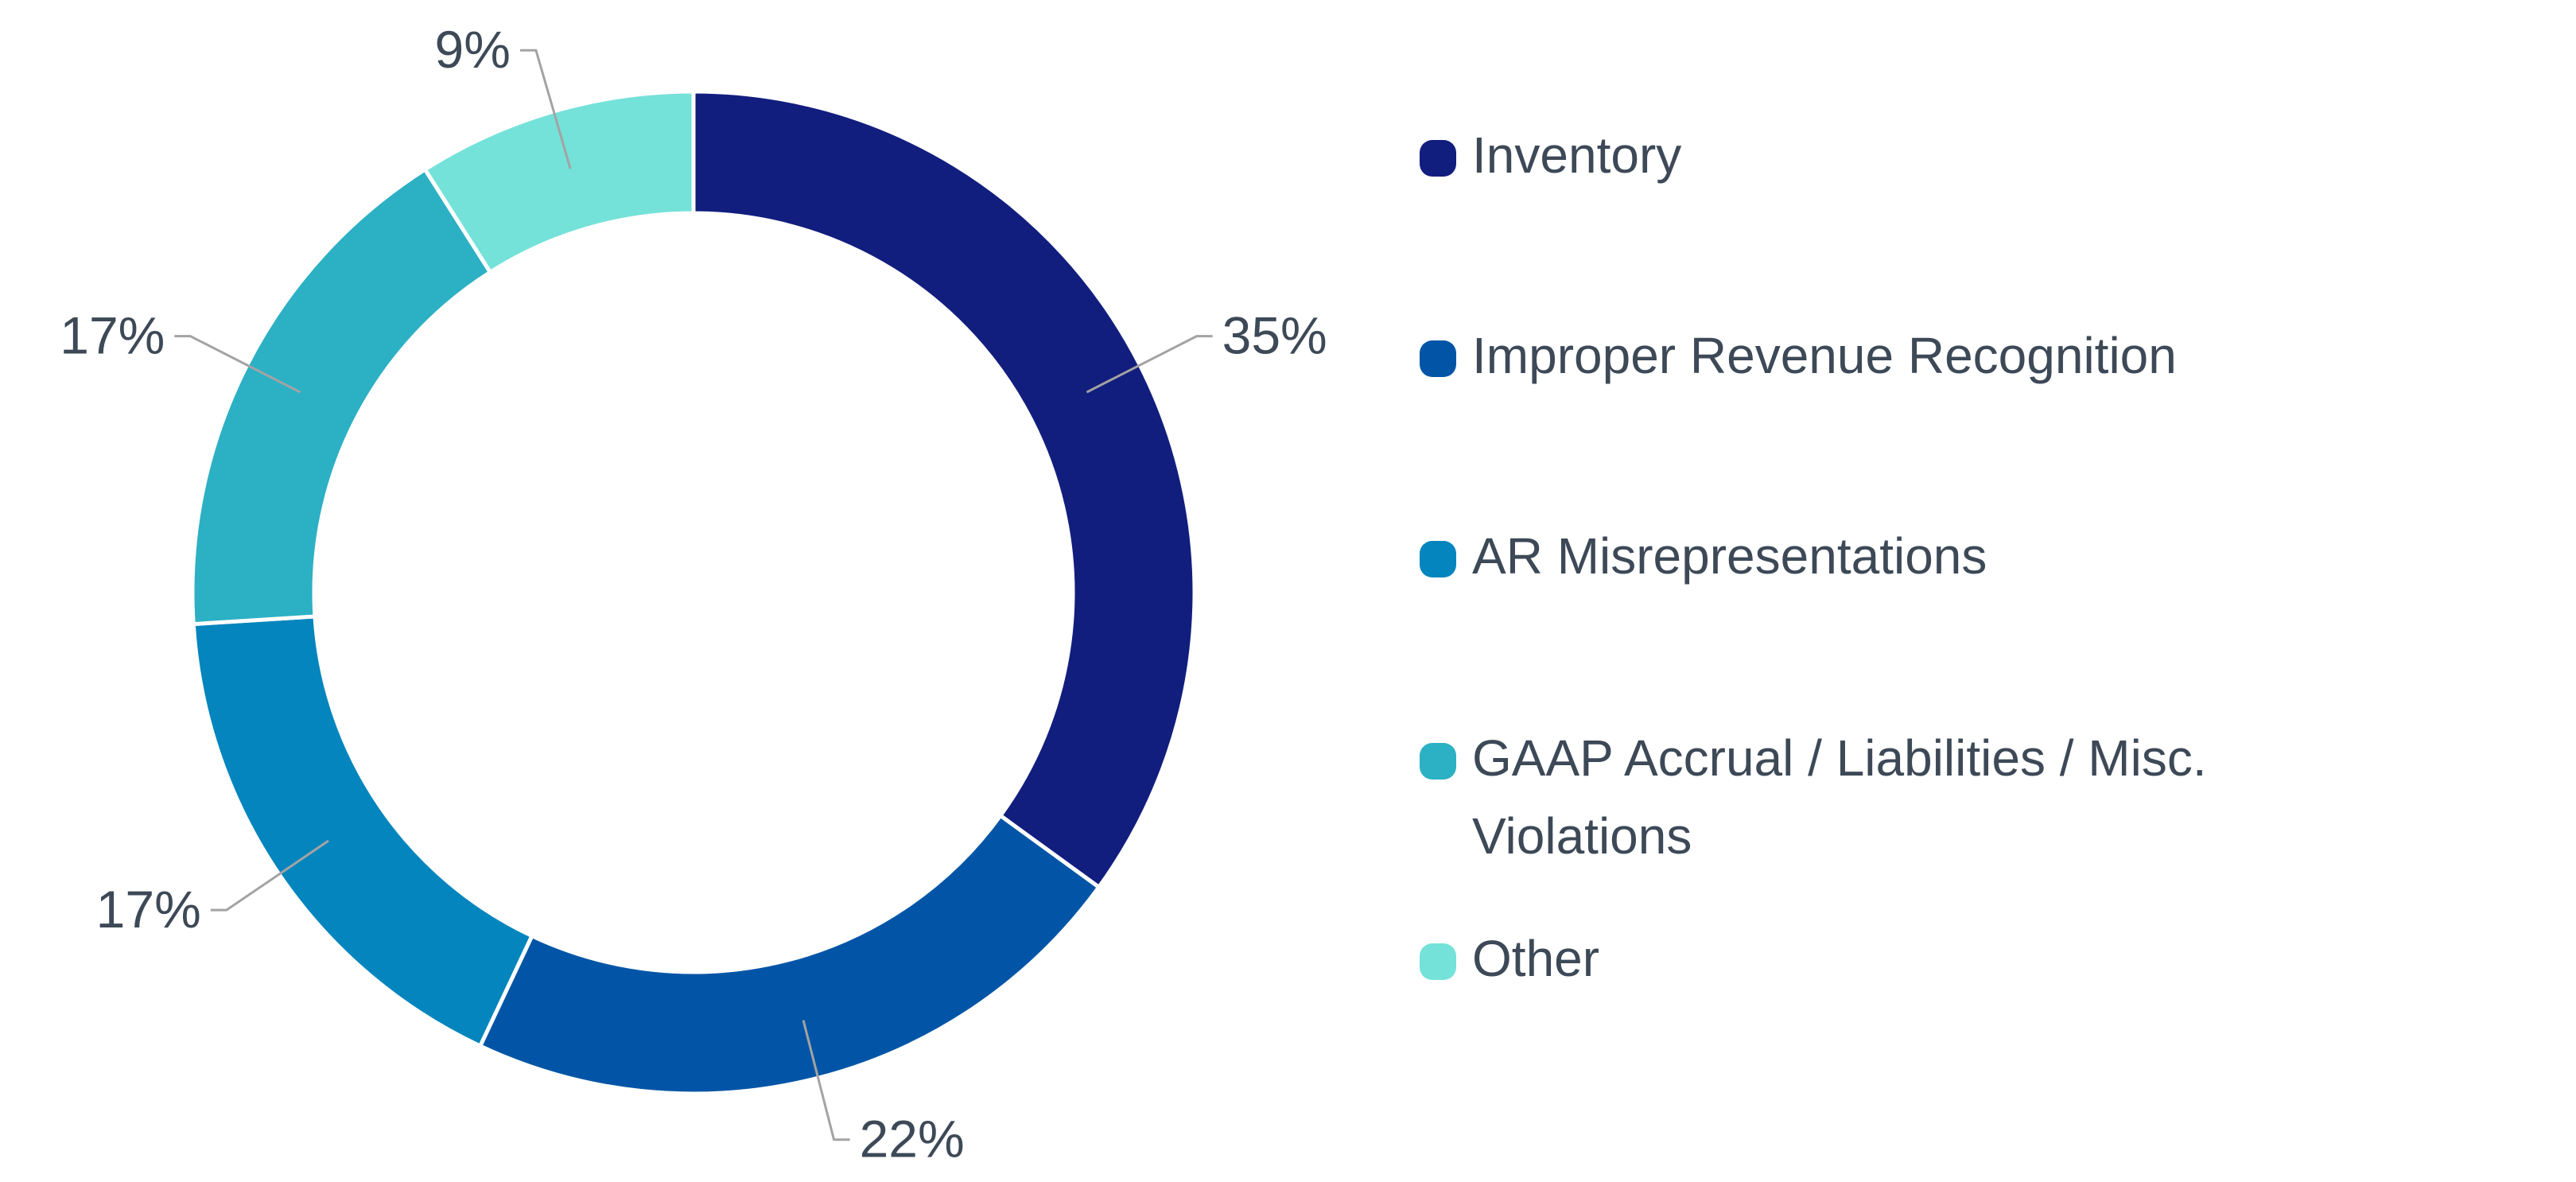 This screenshot has height=1182, width=2576. What do you see at coordinates (148, 909) in the screenshot?
I see `percent-label-ar-misrepresentations: 17%` at bounding box center [148, 909].